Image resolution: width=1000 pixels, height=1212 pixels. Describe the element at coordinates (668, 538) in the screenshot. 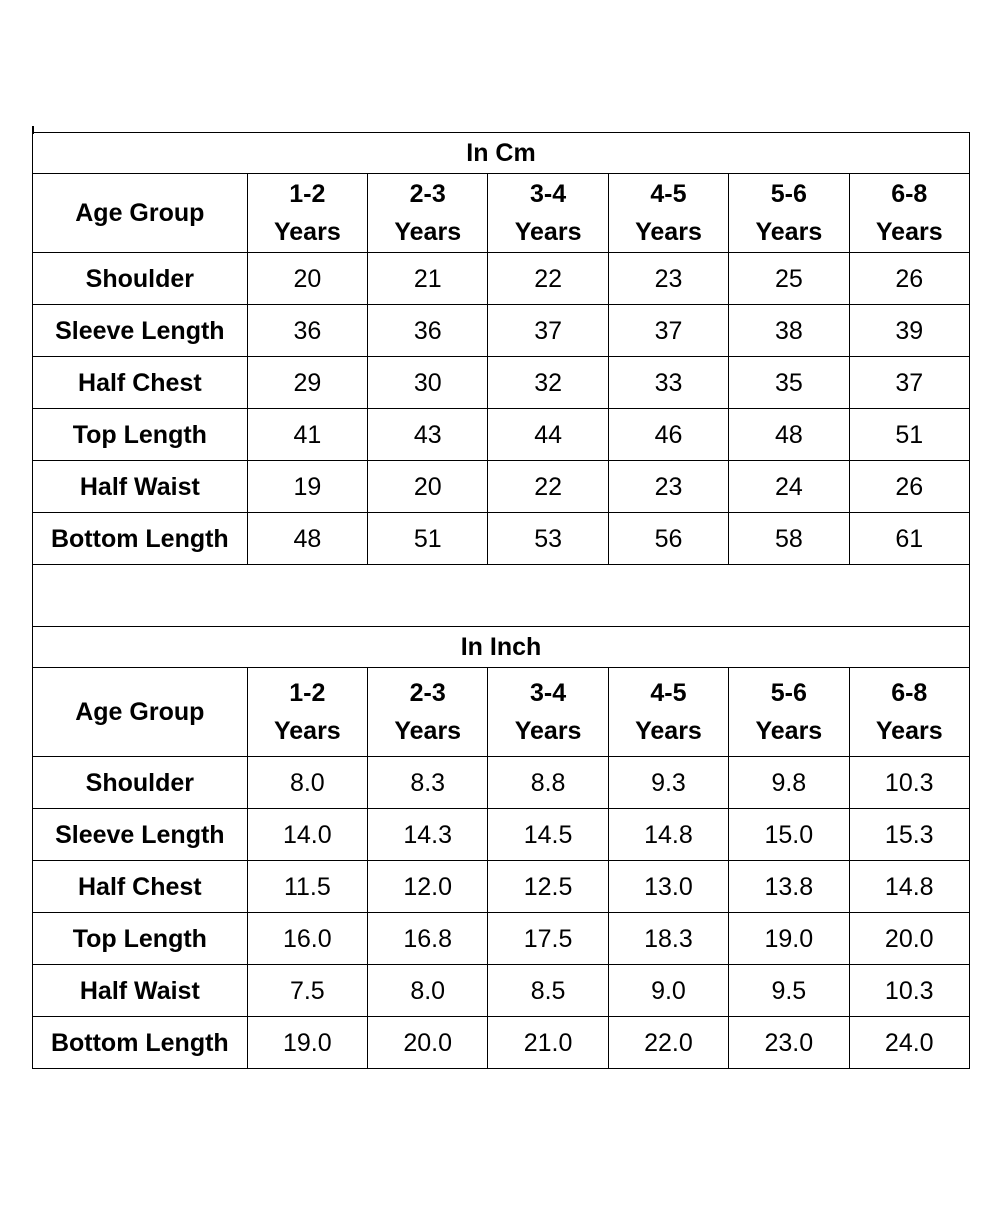

I see `table-cell: 56` at that location.